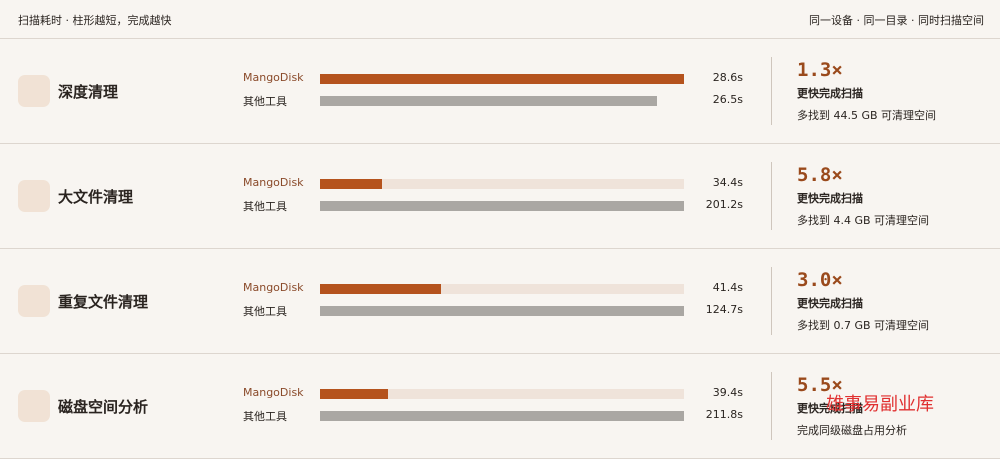 Image resolution: width=1000 pixels, height=459 pixels. I want to click on time-label: 211.8s, so click(724, 414).